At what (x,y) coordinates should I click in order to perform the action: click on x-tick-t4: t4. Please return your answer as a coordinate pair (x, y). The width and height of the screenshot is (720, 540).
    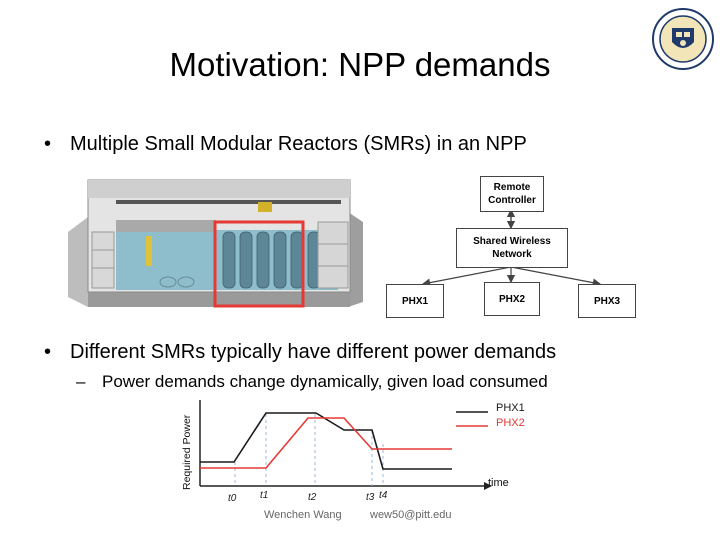
    Looking at the image, I should click on (383, 495).